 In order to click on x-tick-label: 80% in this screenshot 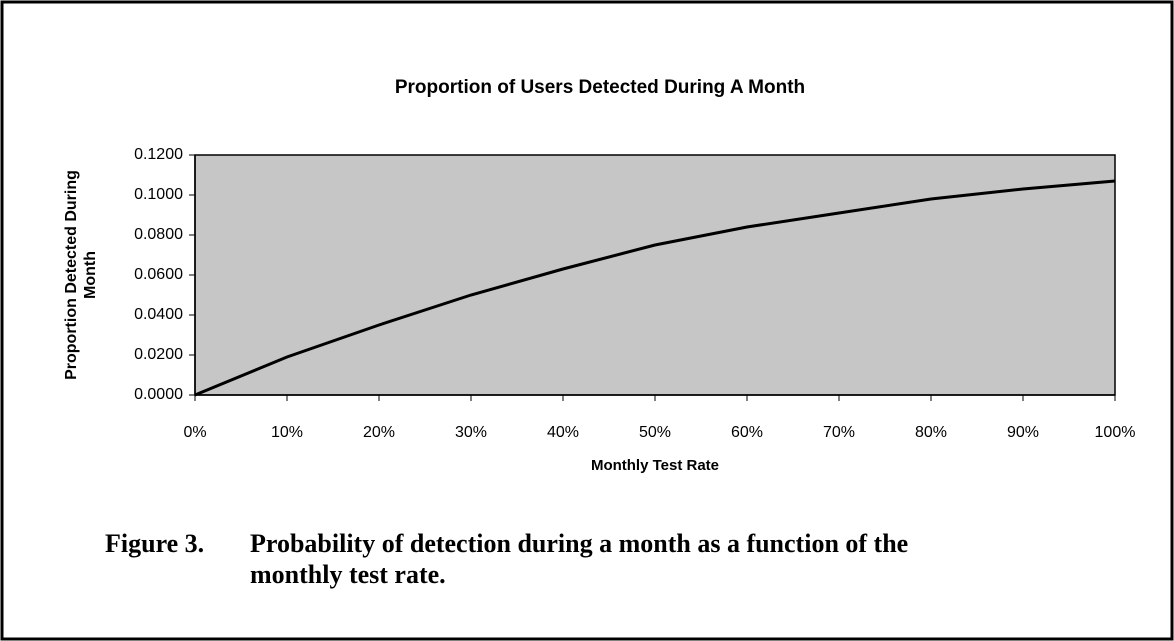, I will do `click(931, 432)`.